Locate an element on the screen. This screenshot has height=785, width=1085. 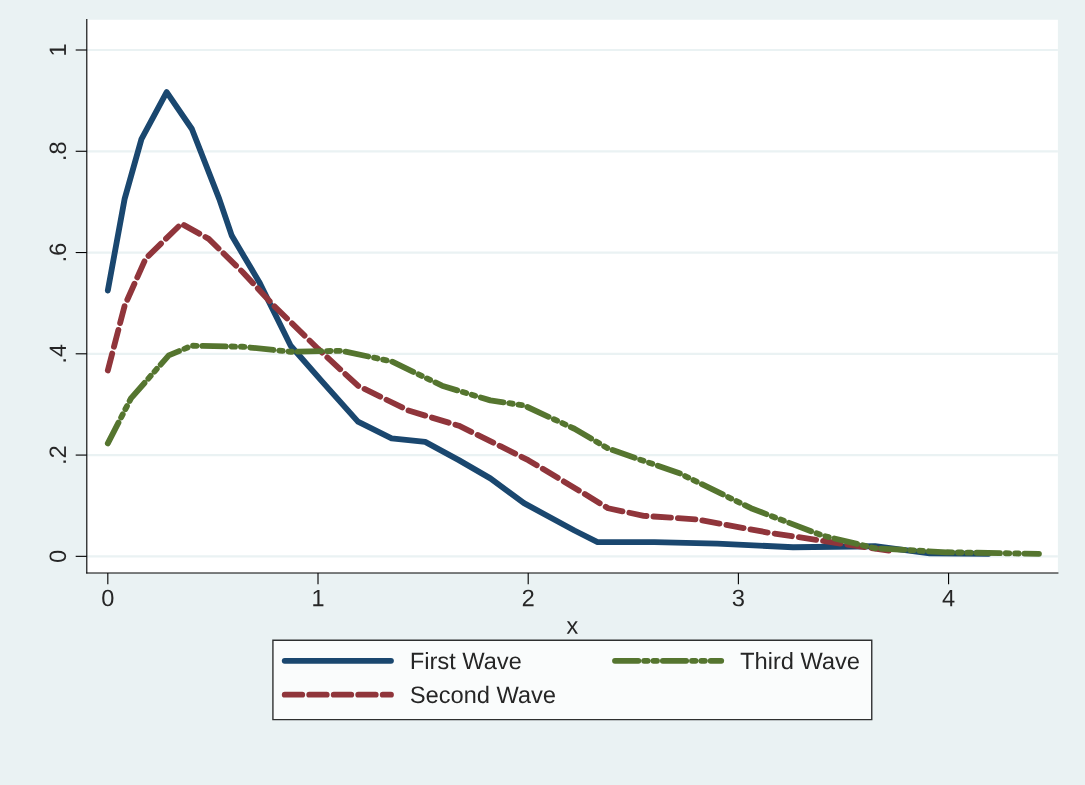
y-tick-label: .8 is located at coordinates (58, 150).